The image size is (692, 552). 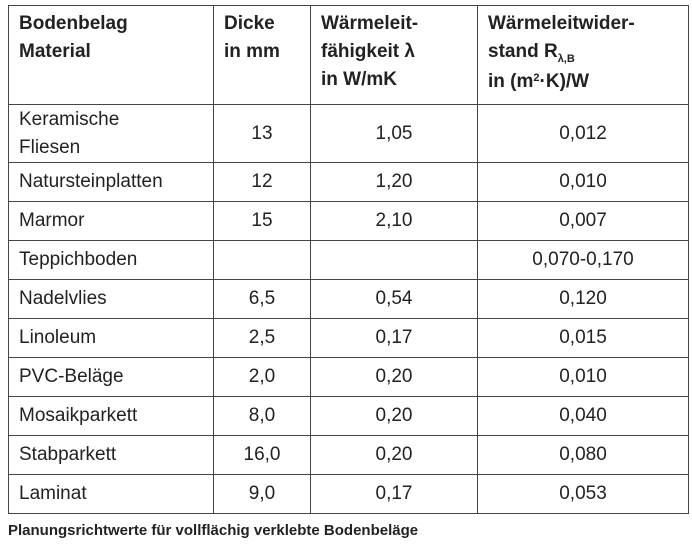 What do you see at coordinates (394, 299) in the screenshot?
I see `cell-conductivity: 0,54` at bounding box center [394, 299].